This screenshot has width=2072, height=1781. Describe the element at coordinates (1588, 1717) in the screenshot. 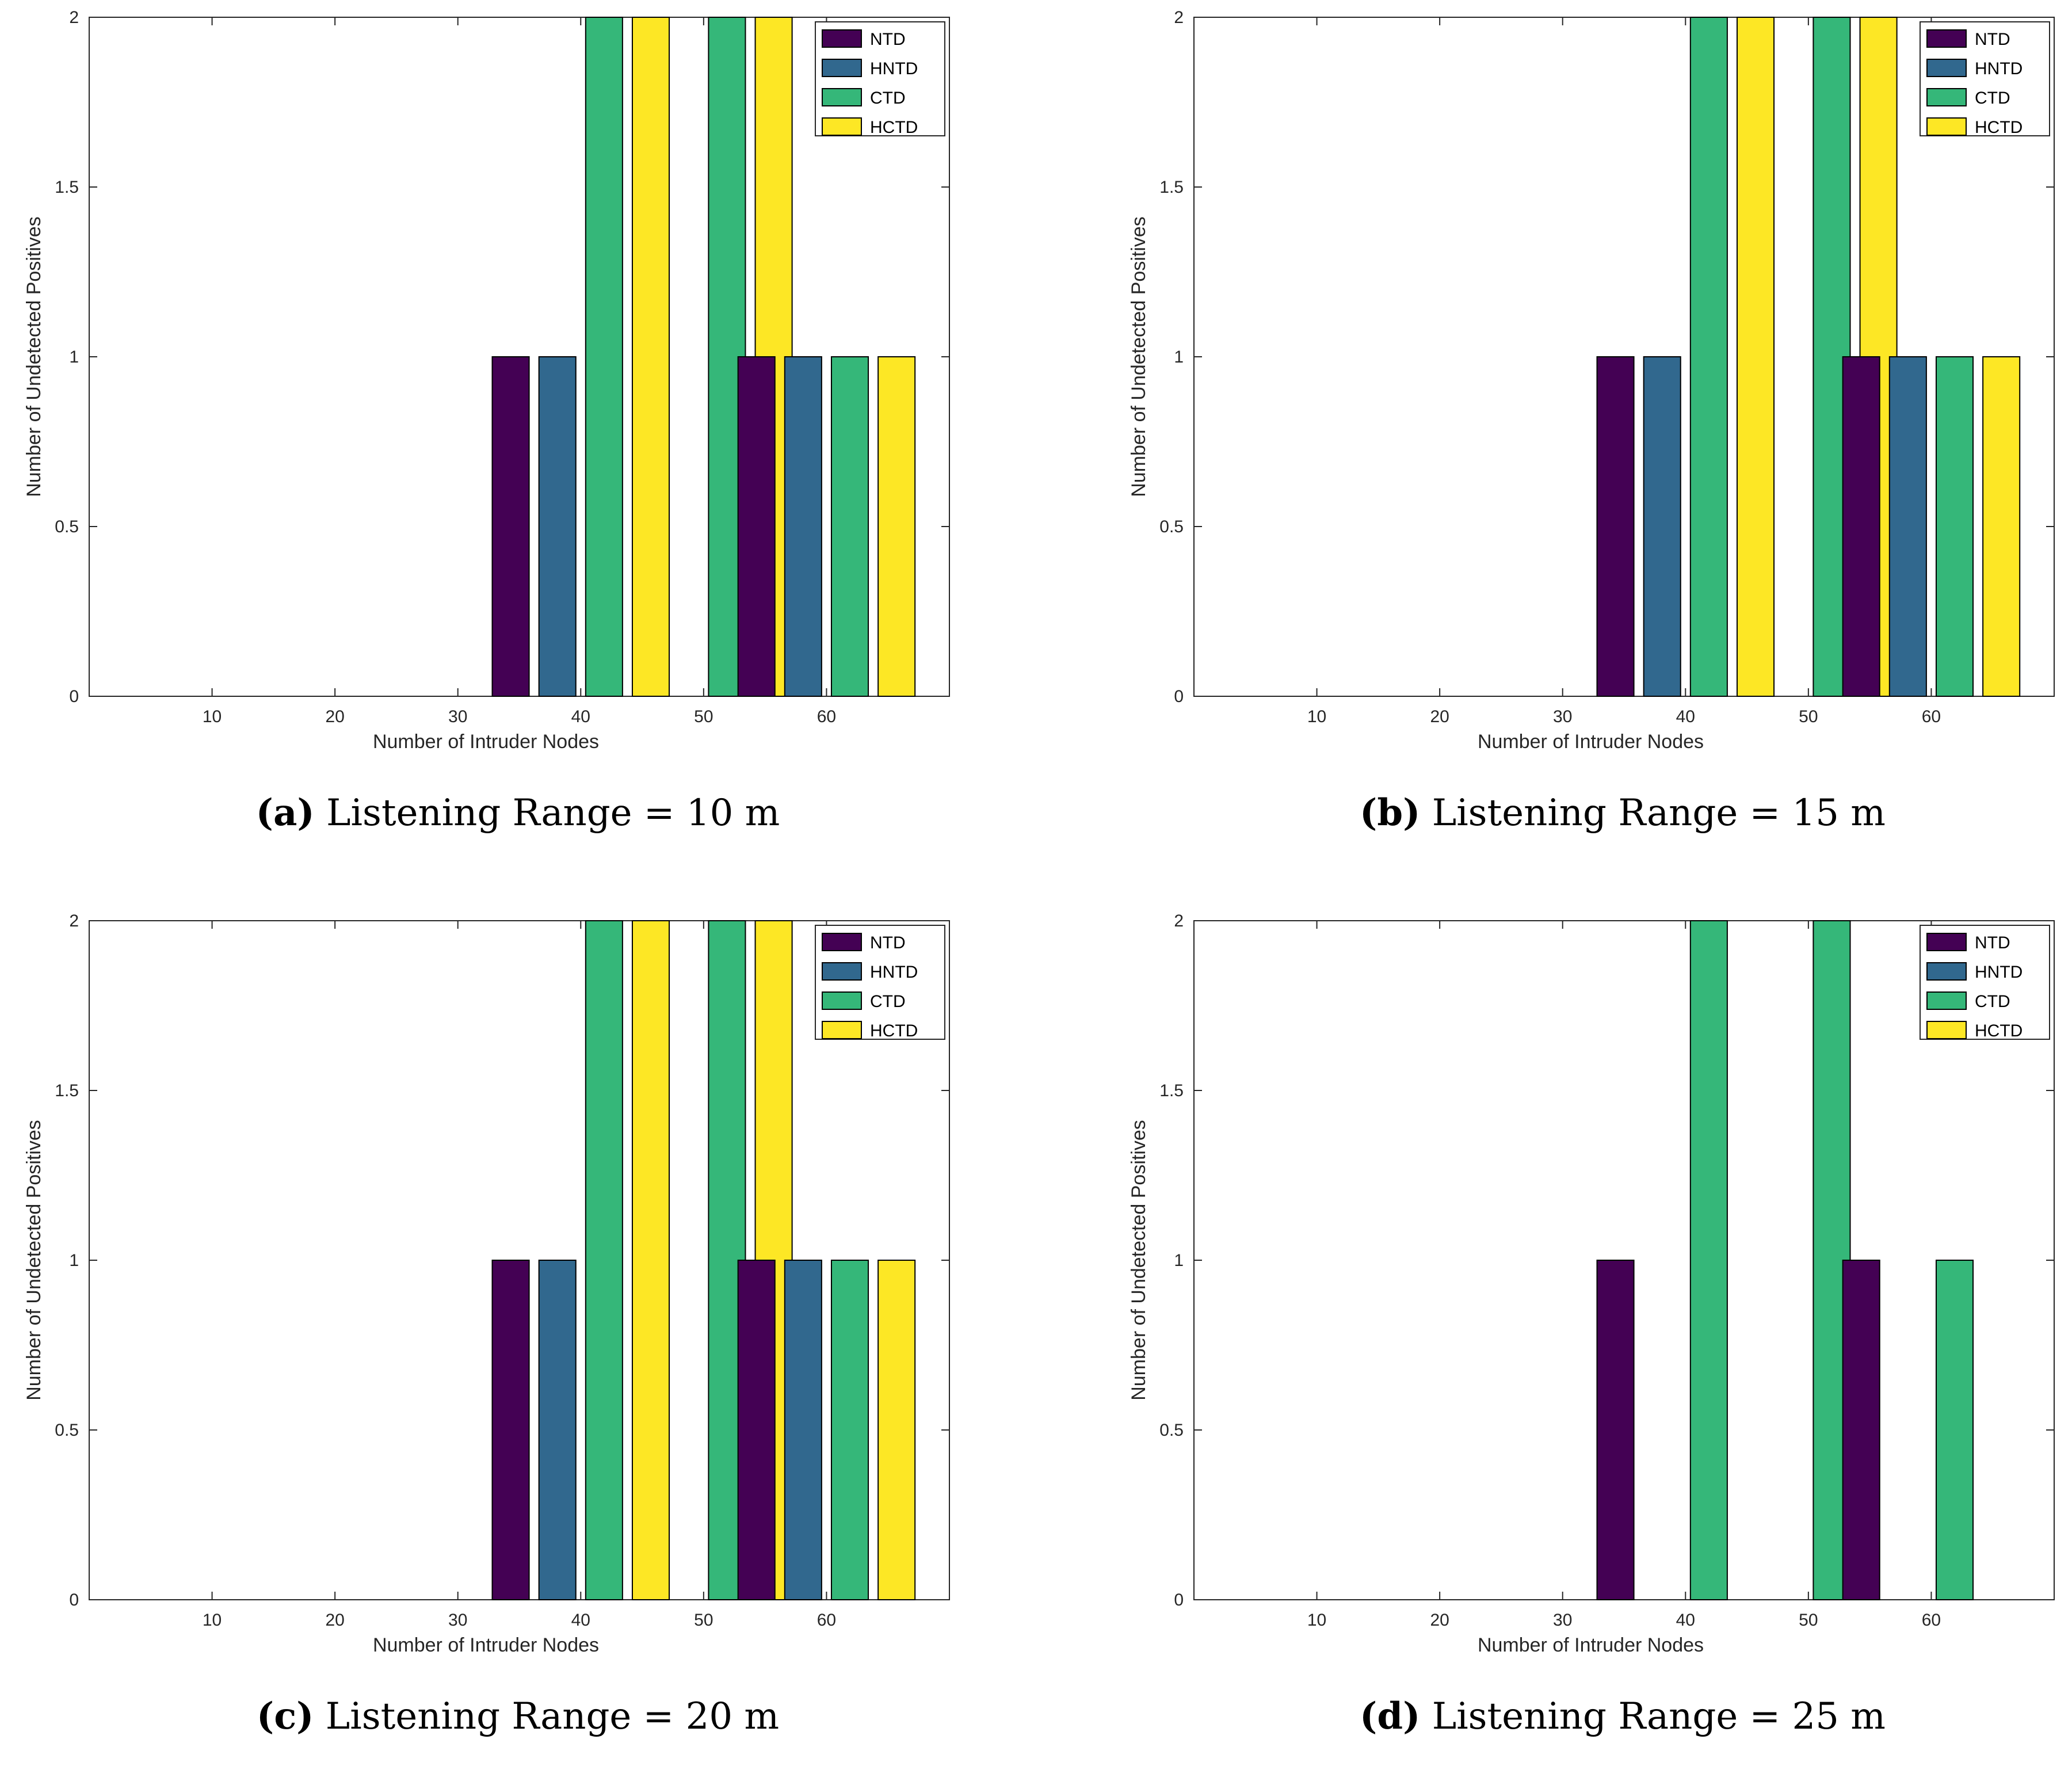

I see `subcaption-d: (d) Listening Range = 25 m` at that location.